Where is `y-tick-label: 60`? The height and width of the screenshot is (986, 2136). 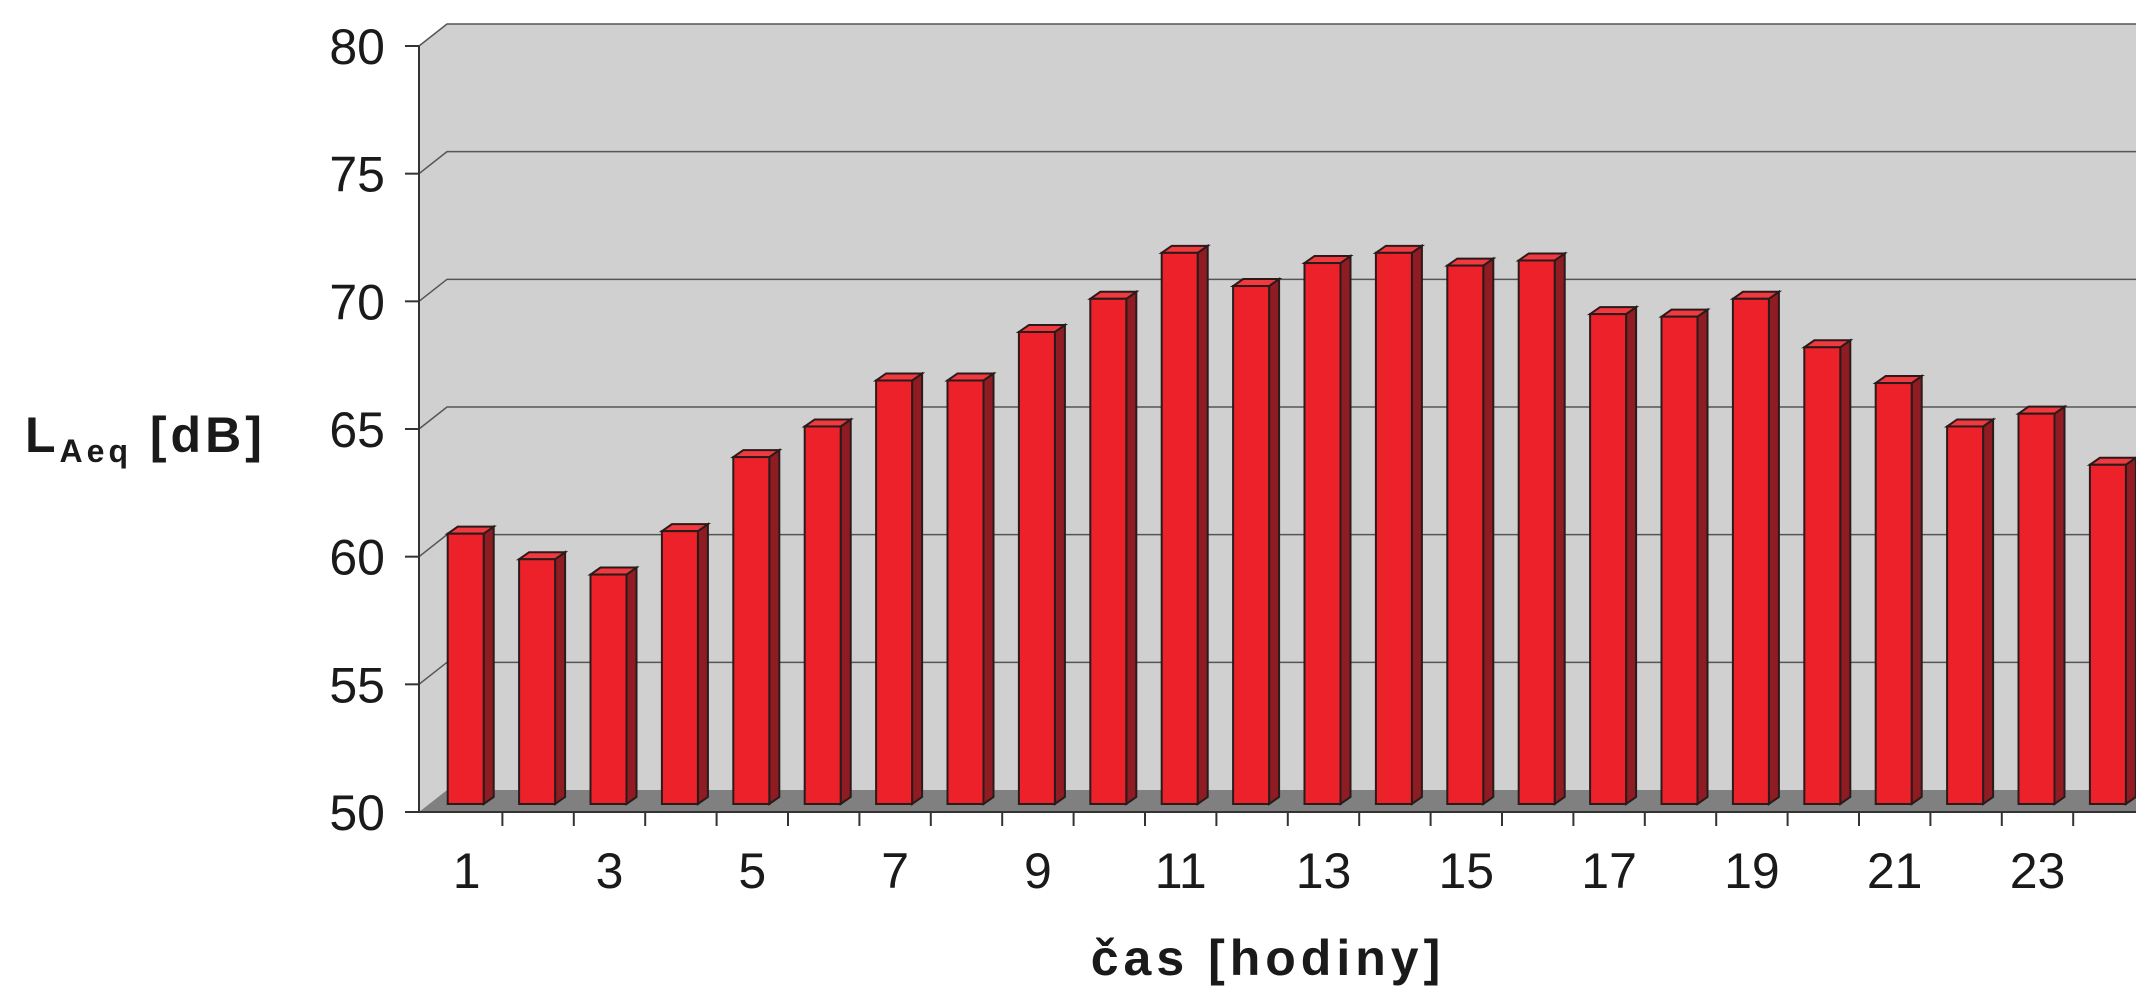 y-tick-label: 60 is located at coordinates (357, 558).